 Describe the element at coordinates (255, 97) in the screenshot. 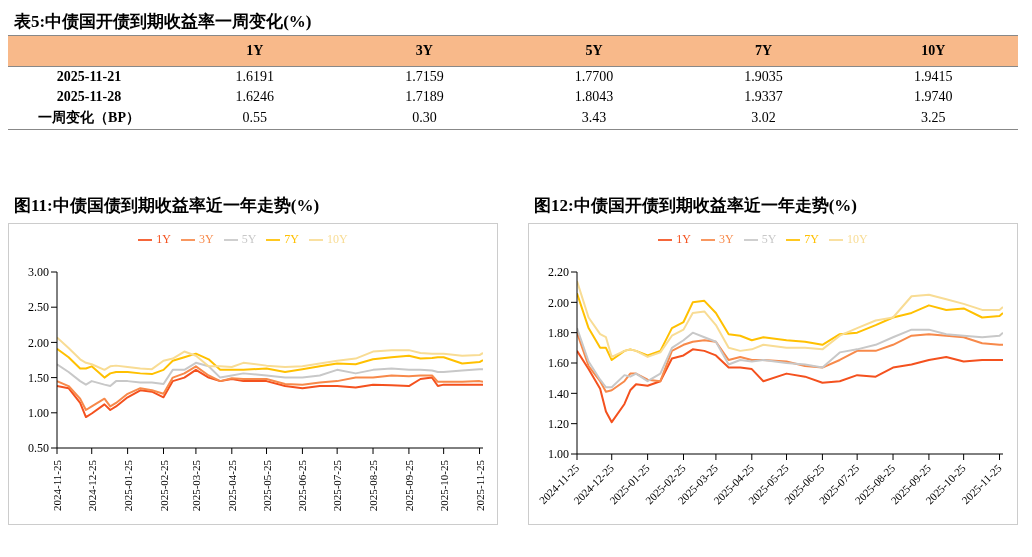

I see `data-label: 1.6246` at that location.